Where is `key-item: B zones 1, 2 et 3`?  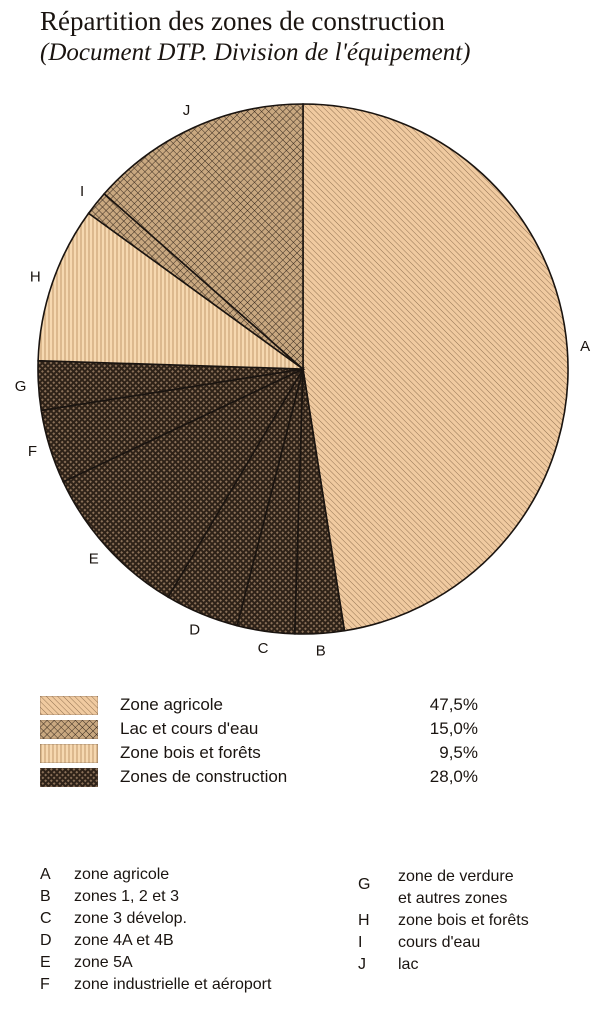
key-item: B zones 1, 2 et 3 is located at coordinates (200, 897).